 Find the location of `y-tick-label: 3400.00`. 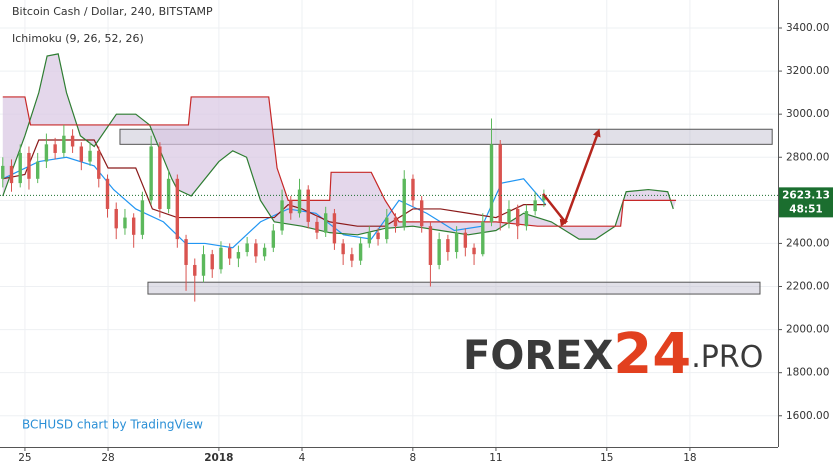

y-tick-label: 3400.00 is located at coordinates (807, 28).